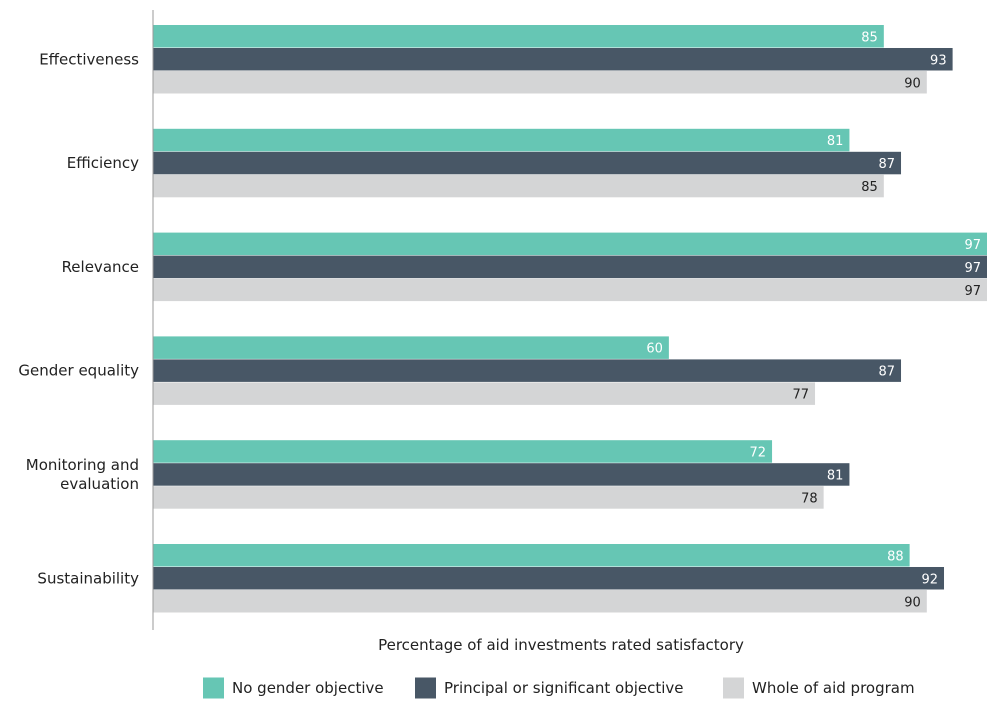 The image size is (987, 710). Describe the element at coordinates (654, 349) in the screenshot. I see `data-label-3-0: 60` at that location.